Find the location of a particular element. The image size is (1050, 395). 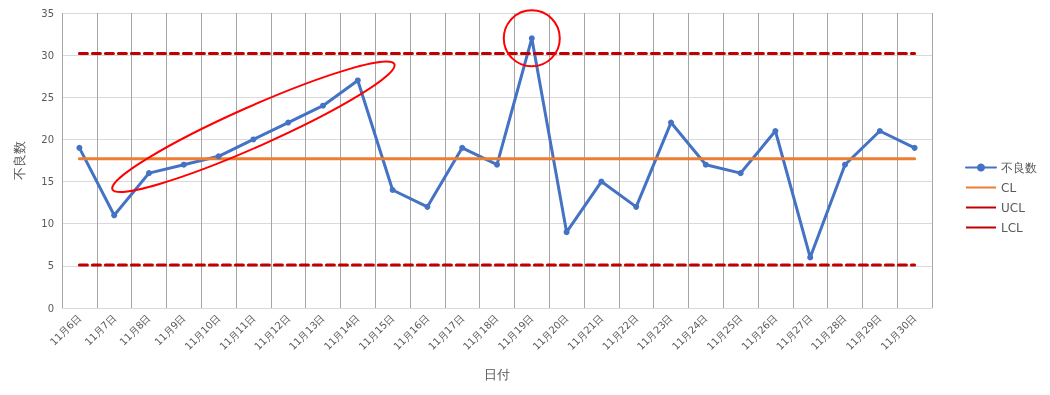

y-tick-label: 0 is located at coordinates (50, 308).